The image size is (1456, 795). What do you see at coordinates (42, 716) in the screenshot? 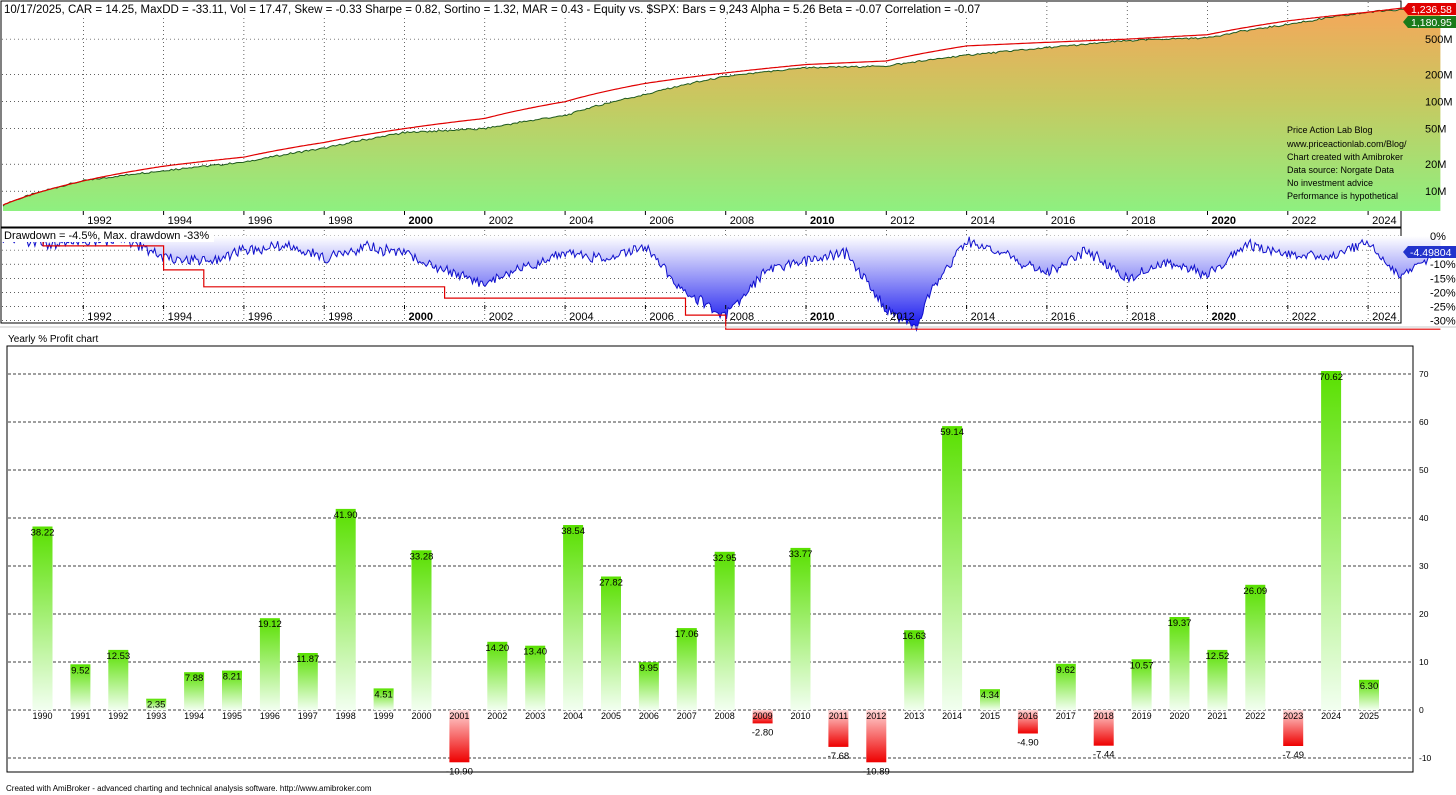
I see `yearly-category-label: 1990` at bounding box center [42, 716].